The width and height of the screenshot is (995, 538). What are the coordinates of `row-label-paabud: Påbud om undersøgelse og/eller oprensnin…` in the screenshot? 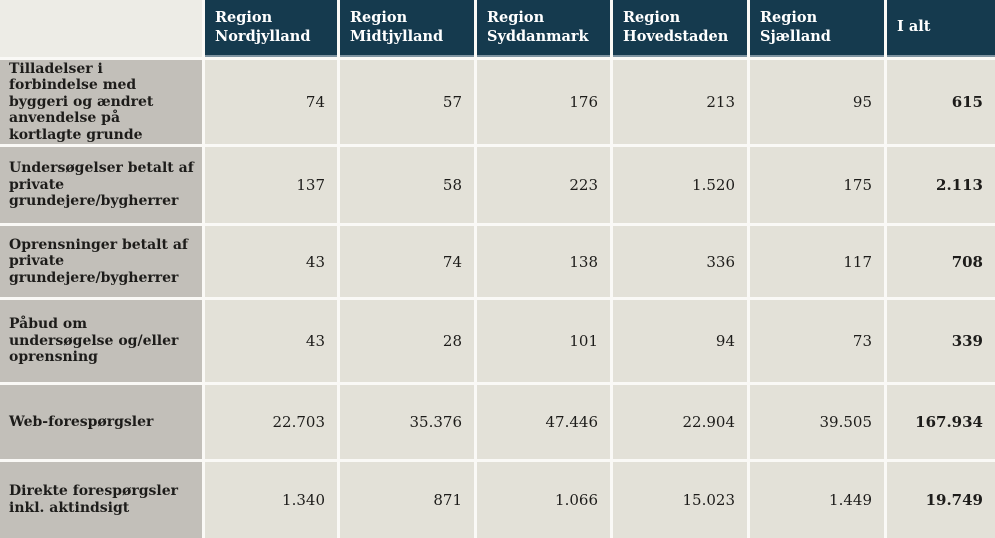 It's located at (101, 341).